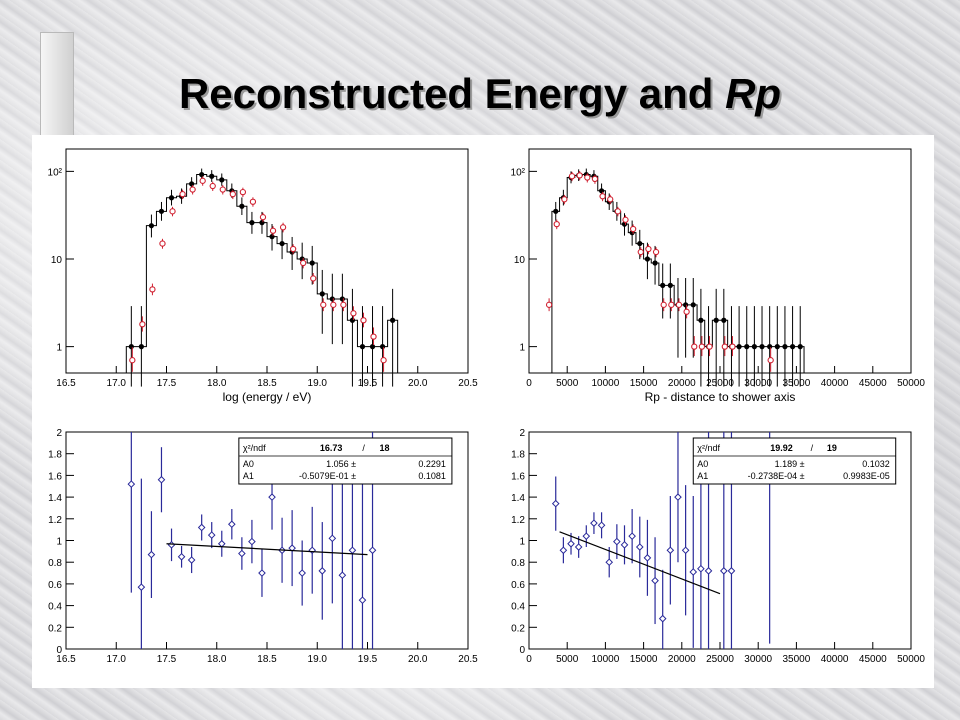 The width and height of the screenshot is (960, 720). Describe the element at coordinates (262, 273) in the screenshot. I see `data-histogram-outline` at that location.